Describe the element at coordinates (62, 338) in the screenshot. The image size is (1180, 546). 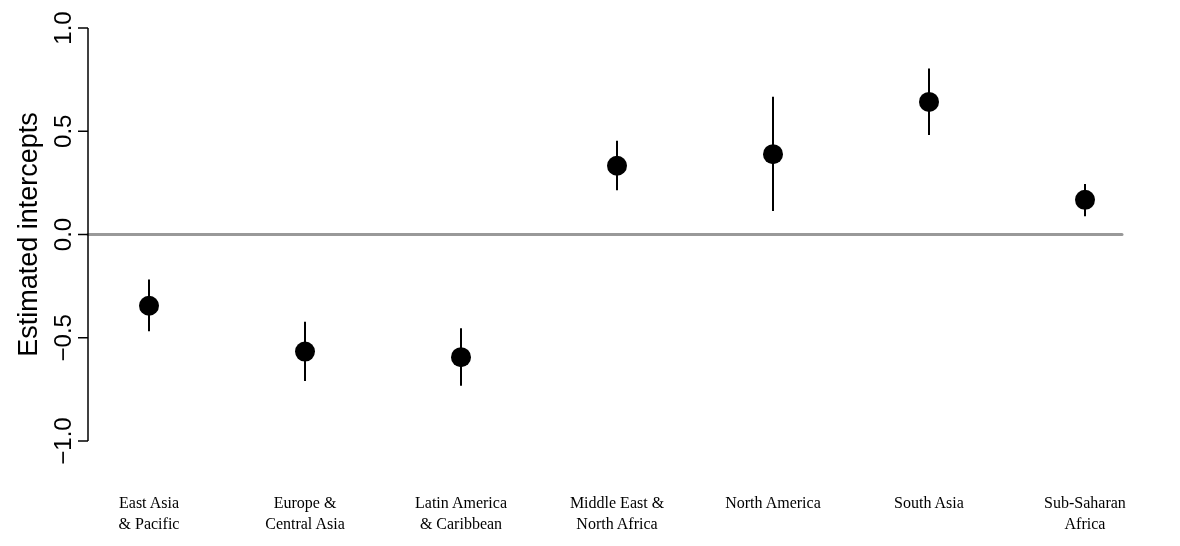
I see `y-tick-label: −0.5` at that location.